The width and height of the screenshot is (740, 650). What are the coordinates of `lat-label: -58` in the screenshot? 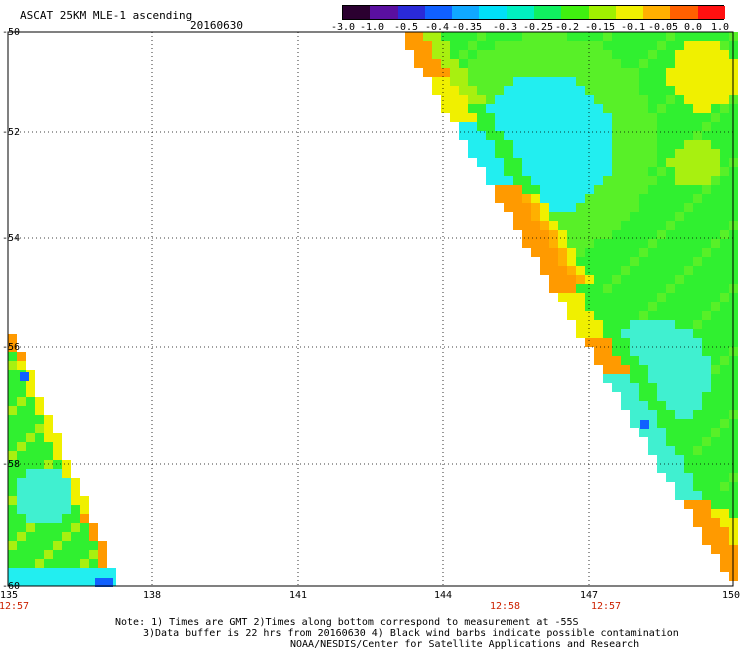 It's located at (11, 464).